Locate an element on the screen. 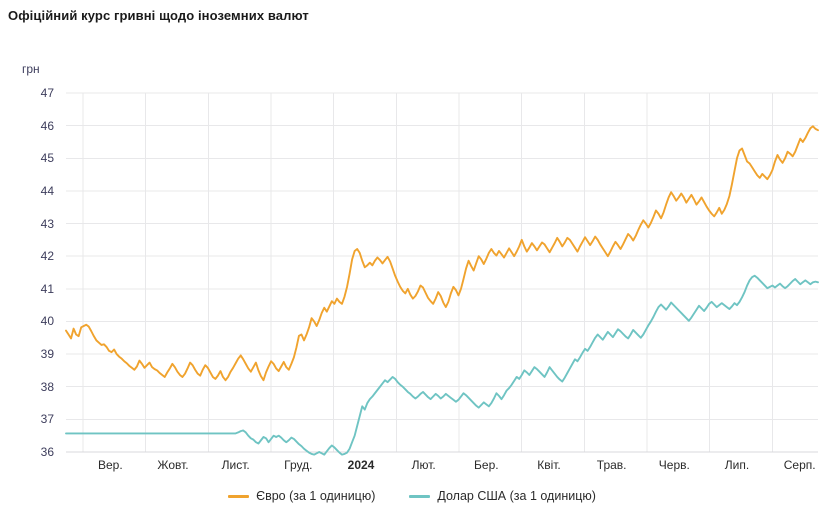 Image resolution: width=824 pixels, height=515 pixels. y-axis-tick-41: 41 is located at coordinates (47, 288).